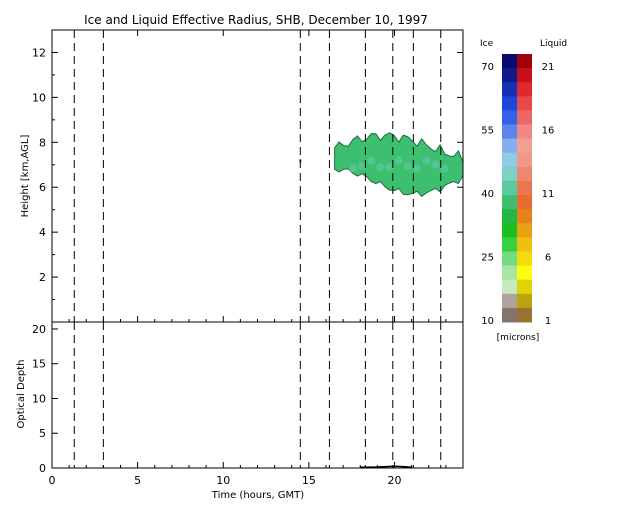 Image resolution: width=640 pixels, height=512 pixels. What do you see at coordinates (553, 44) in the screenshot?
I see `colorbar-liquid-label: Liquid` at bounding box center [553, 44].